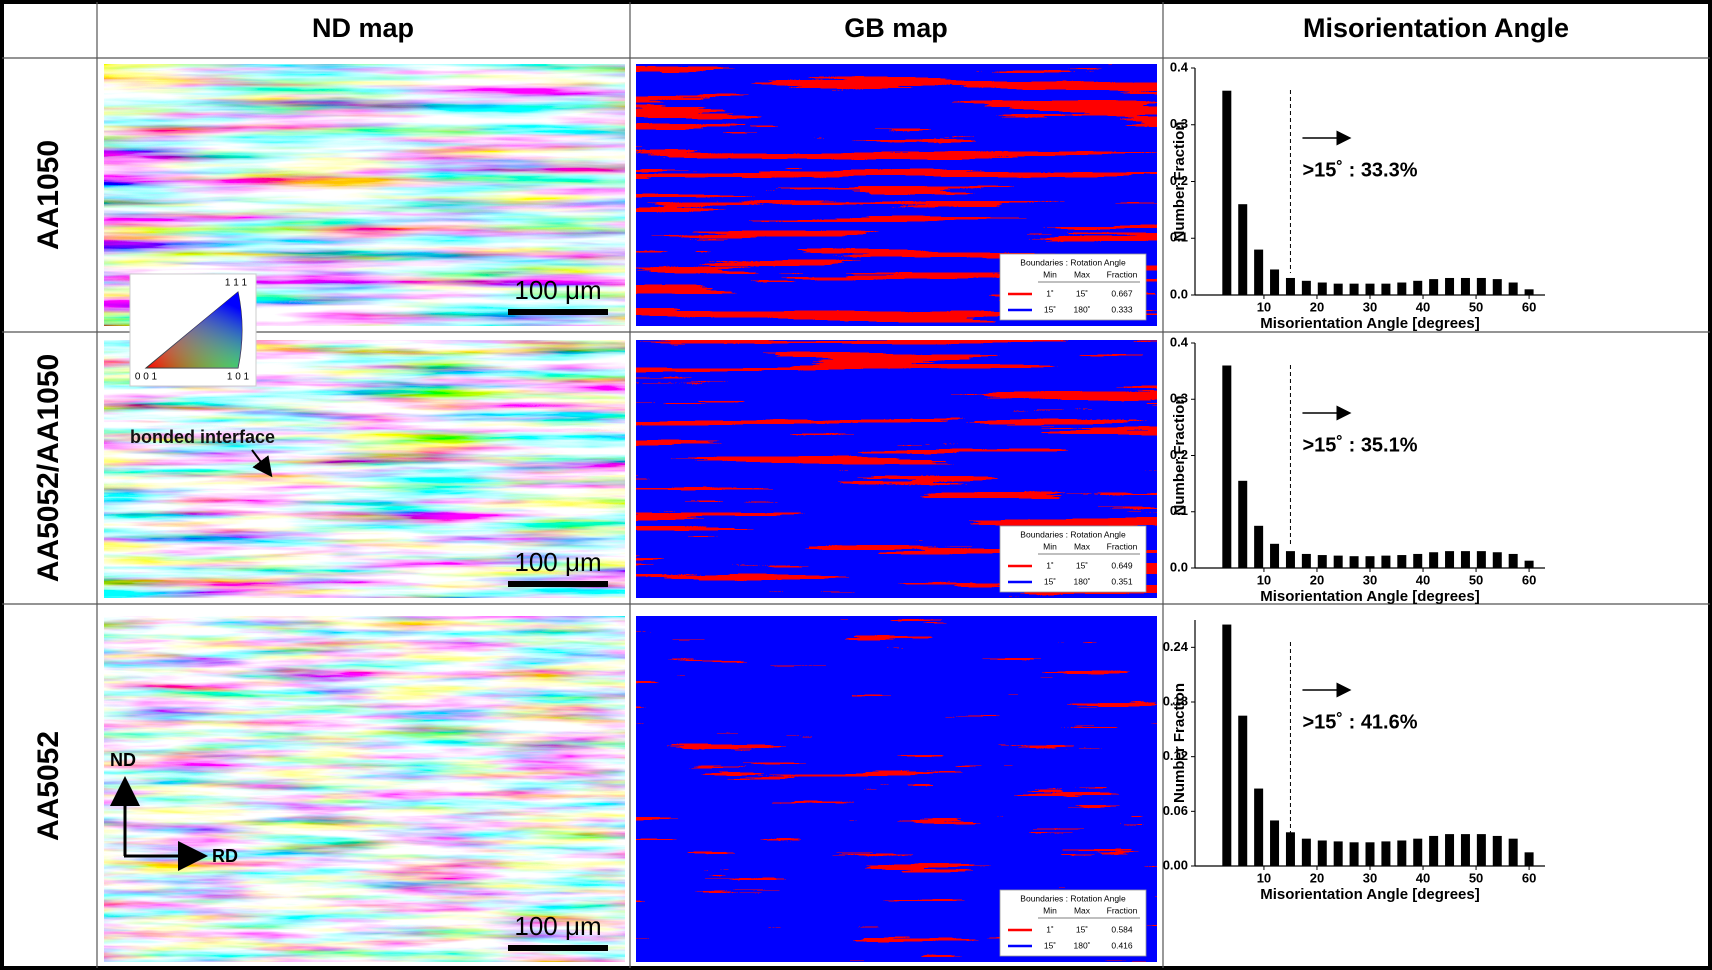 This screenshot has height=970, width=1712. Describe the element at coordinates (1359, 721) in the screenshot. I see `annotation: >15˚ : 41.6%` at that location.